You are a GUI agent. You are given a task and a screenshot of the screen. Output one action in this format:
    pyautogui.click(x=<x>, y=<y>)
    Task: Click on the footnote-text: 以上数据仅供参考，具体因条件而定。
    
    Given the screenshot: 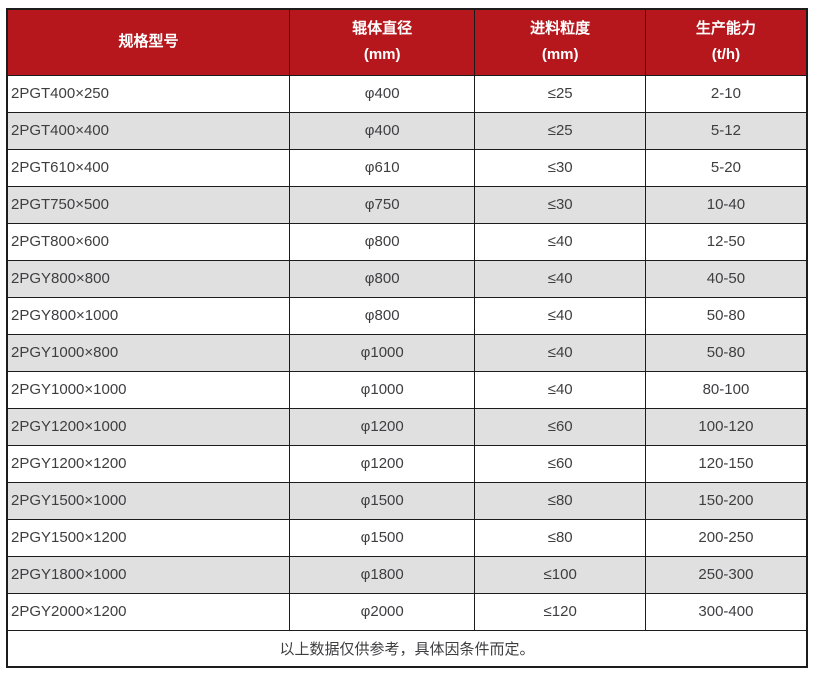 What is the action you would take?
    pyautogui.click(x=407, y=648)
    